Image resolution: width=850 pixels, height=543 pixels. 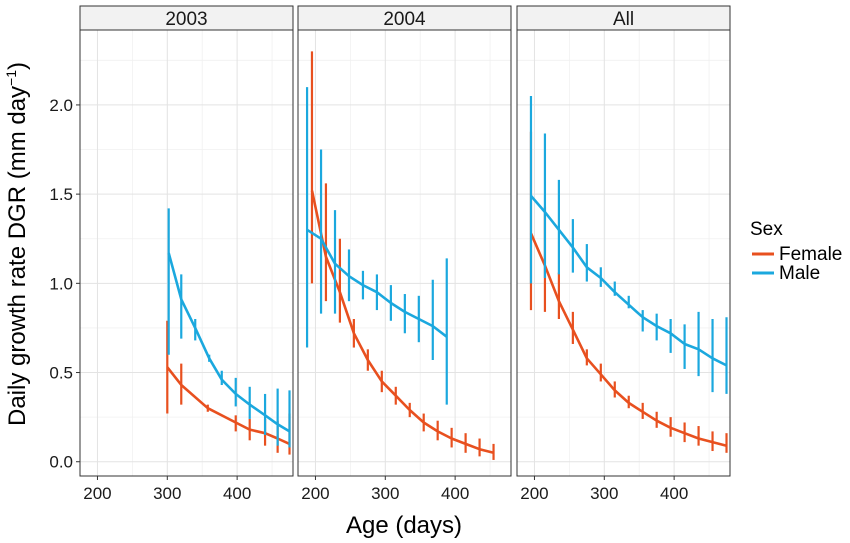 I want to click on facet-strip-label: All, so click(x=623, y=19).